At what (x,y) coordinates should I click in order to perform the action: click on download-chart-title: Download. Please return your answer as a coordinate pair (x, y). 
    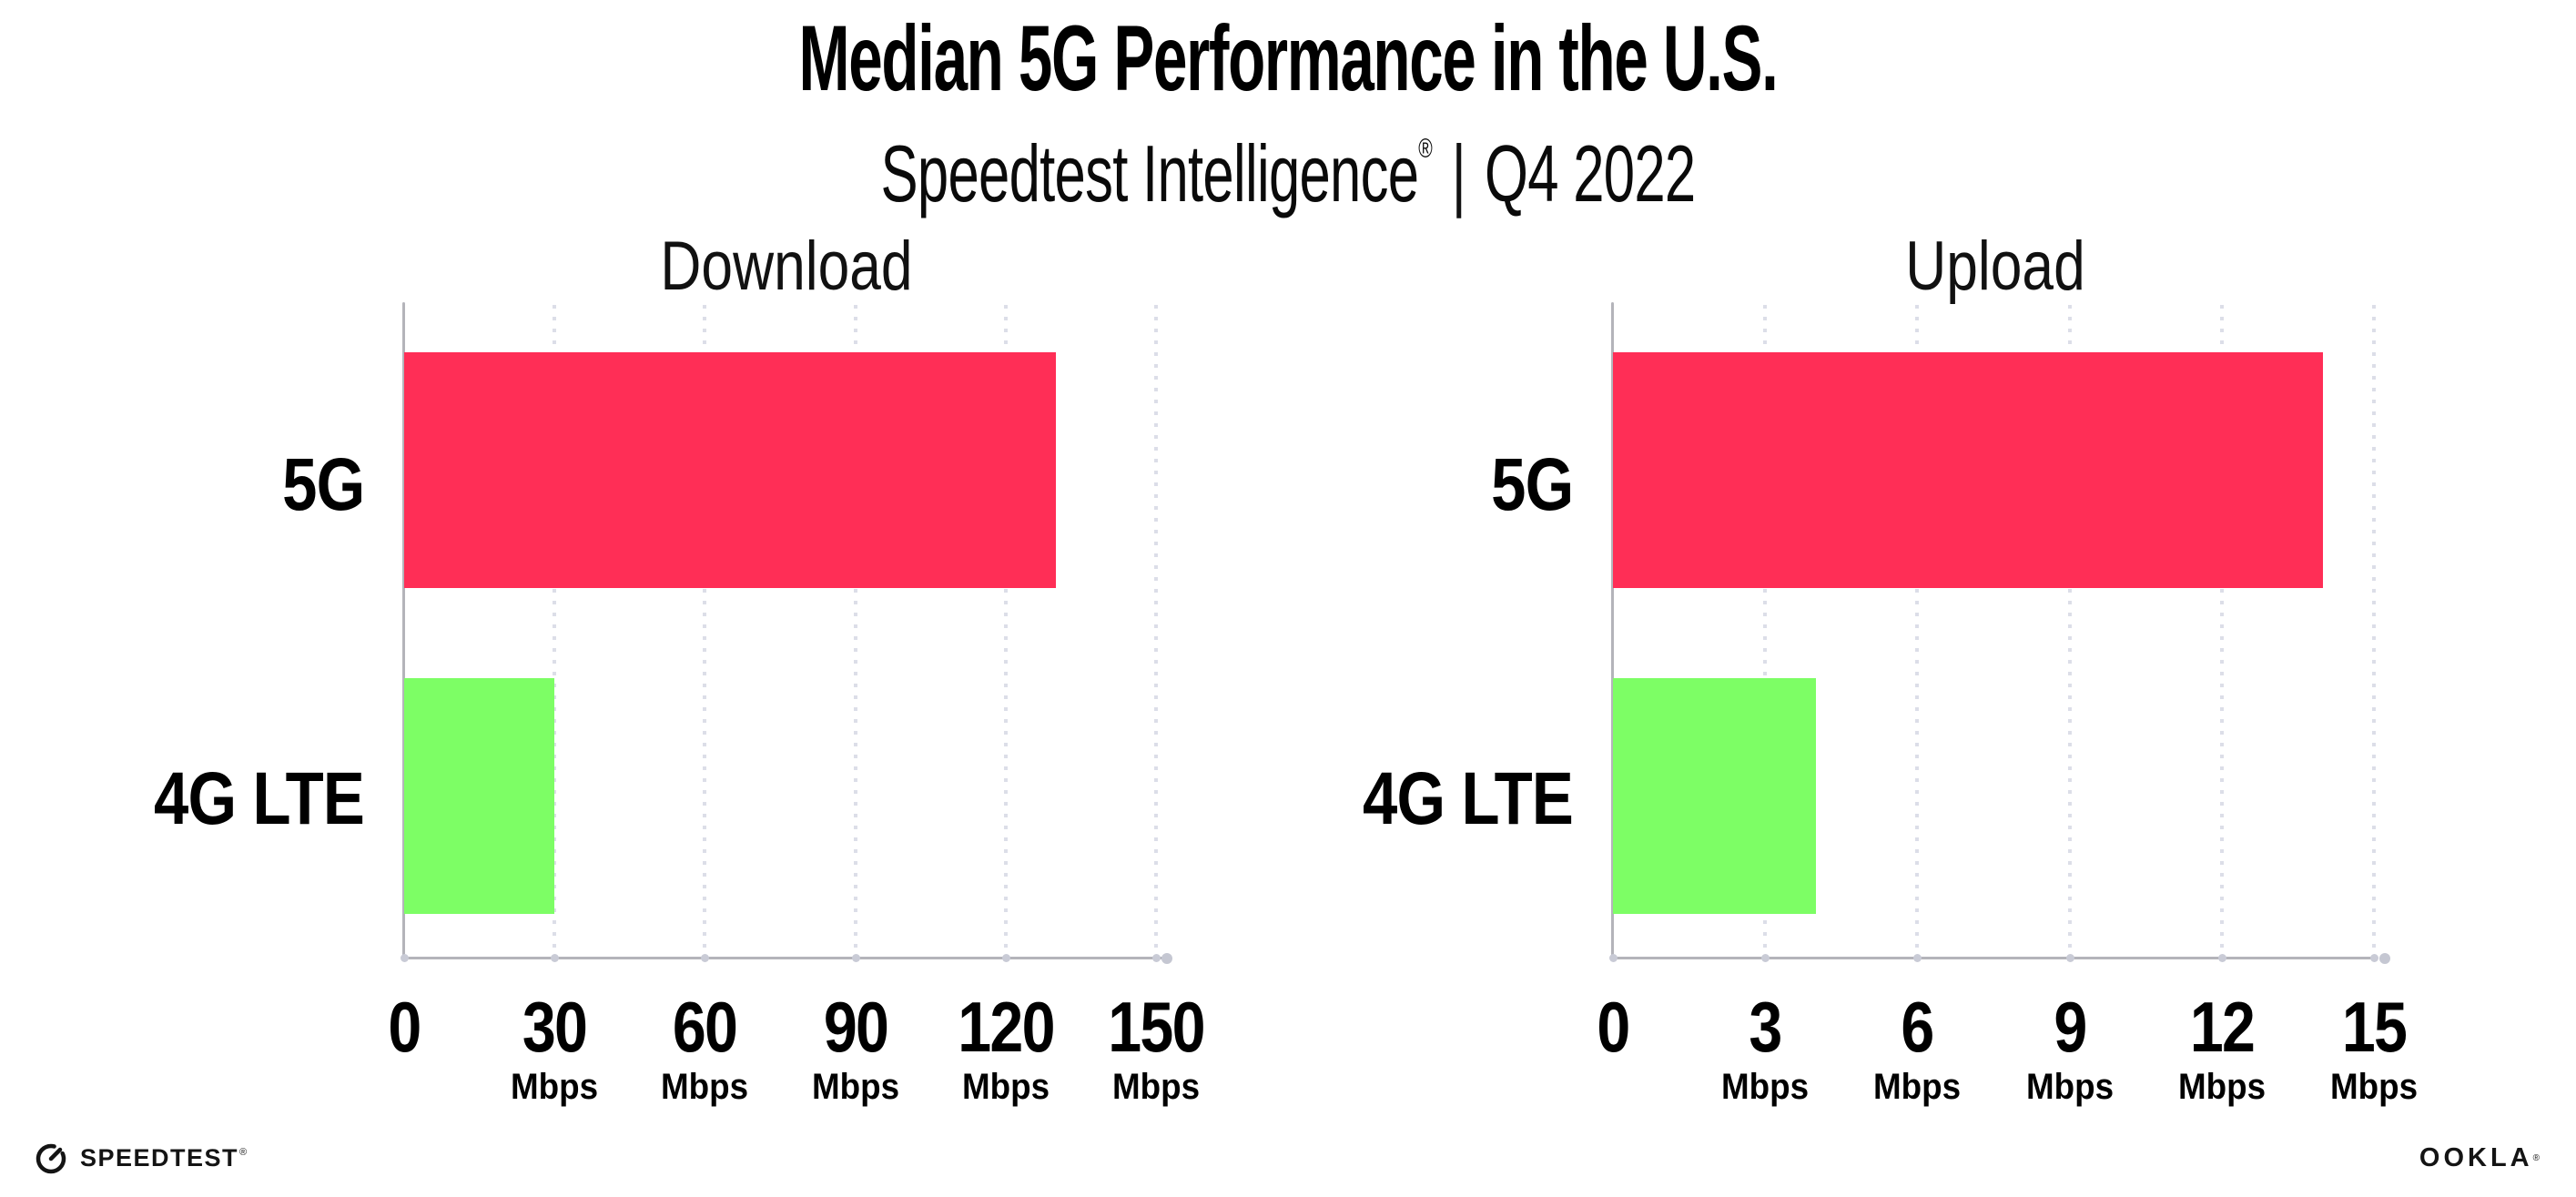
    Looking at the image, I should click on (786, 266).